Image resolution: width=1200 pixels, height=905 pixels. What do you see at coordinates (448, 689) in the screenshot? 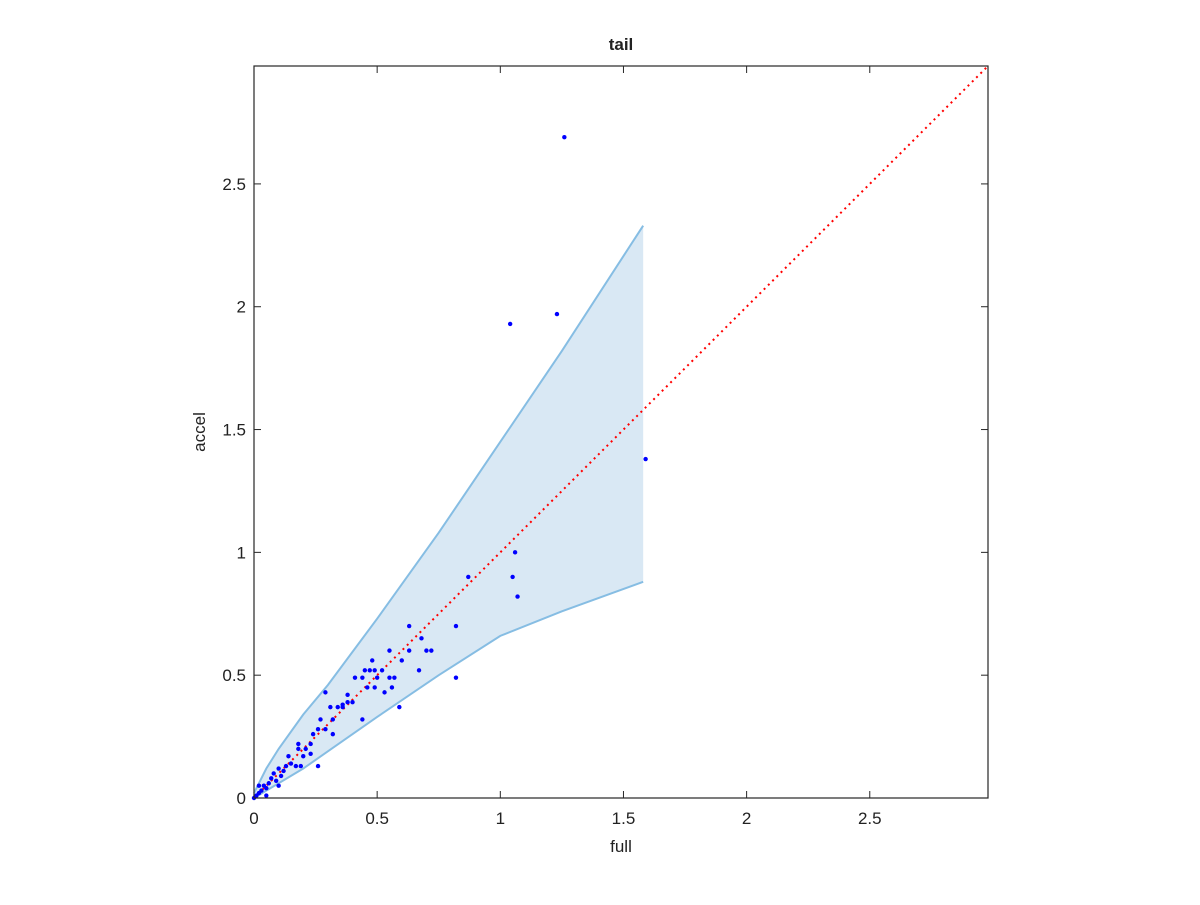
I see `band-lower-edge` at bounding box center [448, 689].